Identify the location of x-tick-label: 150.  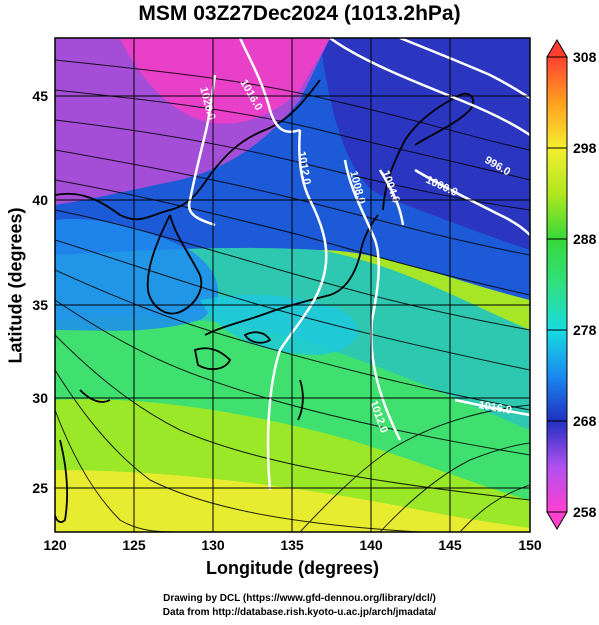
(530, 545).